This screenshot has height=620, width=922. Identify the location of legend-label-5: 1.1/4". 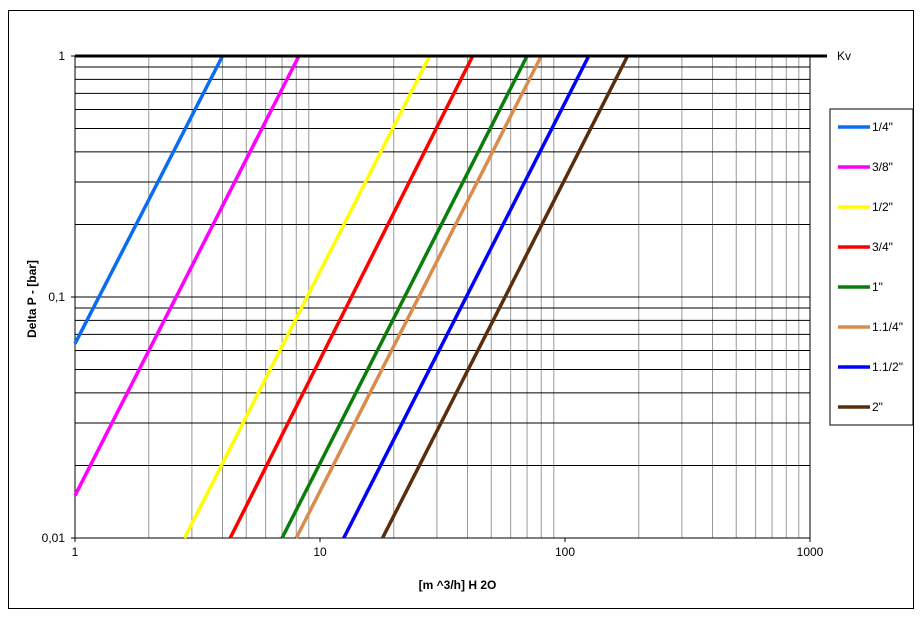
(887, 327).